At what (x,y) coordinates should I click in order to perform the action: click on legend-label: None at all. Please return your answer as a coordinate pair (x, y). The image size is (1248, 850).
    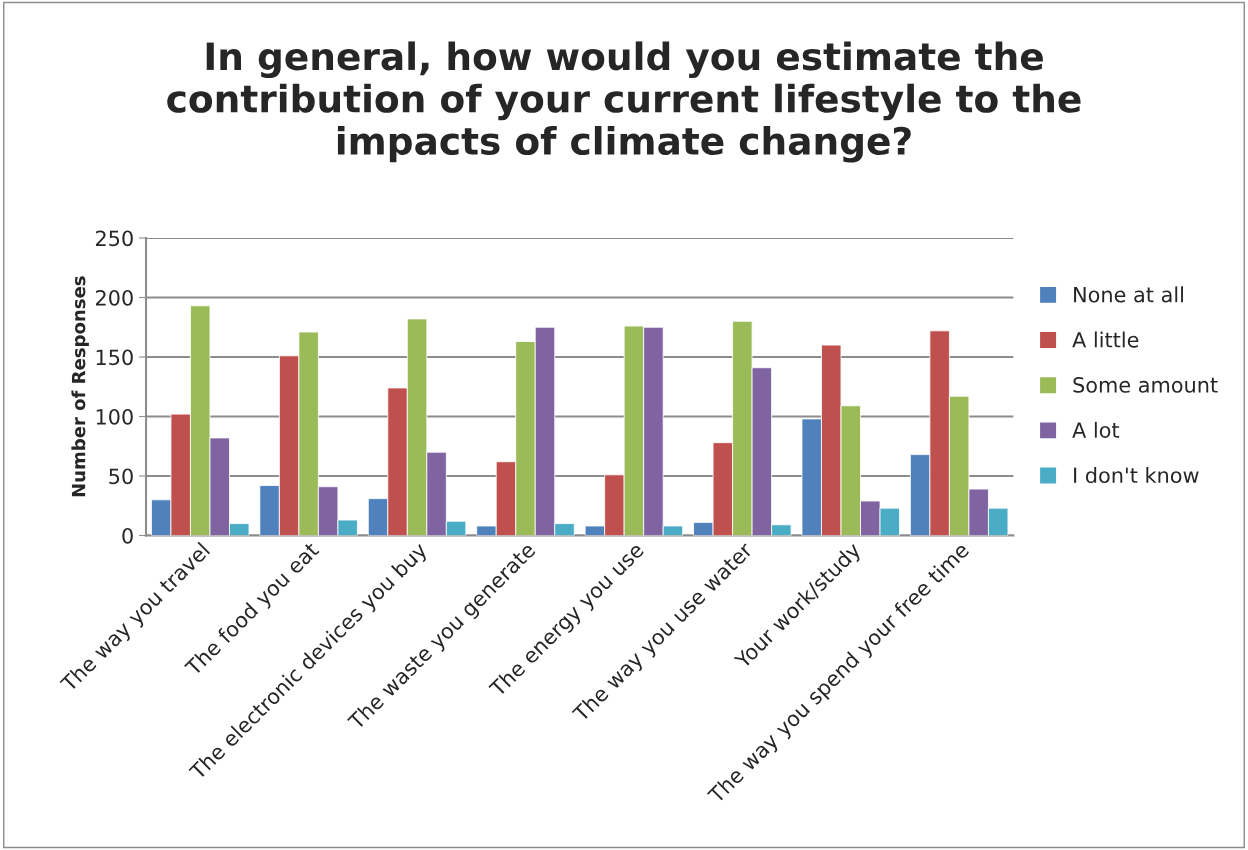
    Looking at the image, I should click on (1128, 294).